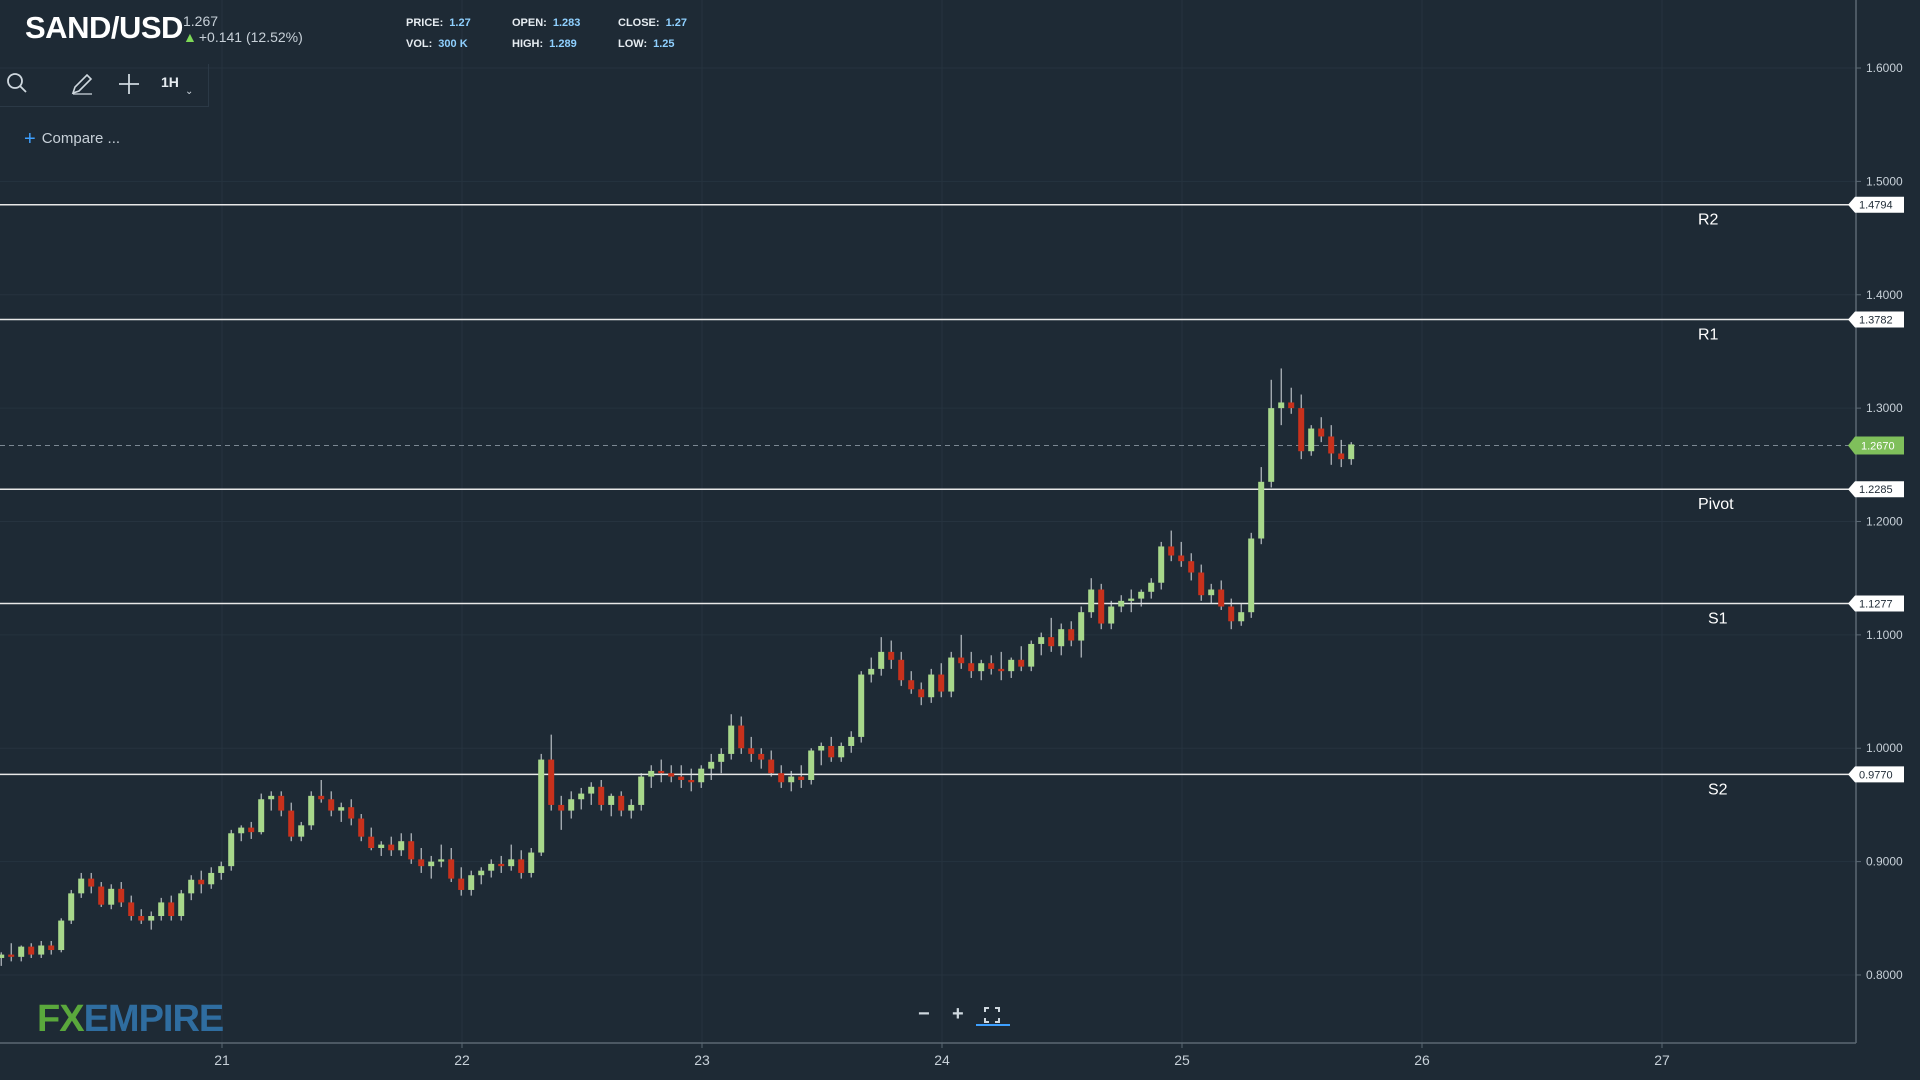 The image size is (1920, 1080). I want to click on y-tick-label: 1.0000, so click(1884, 748).